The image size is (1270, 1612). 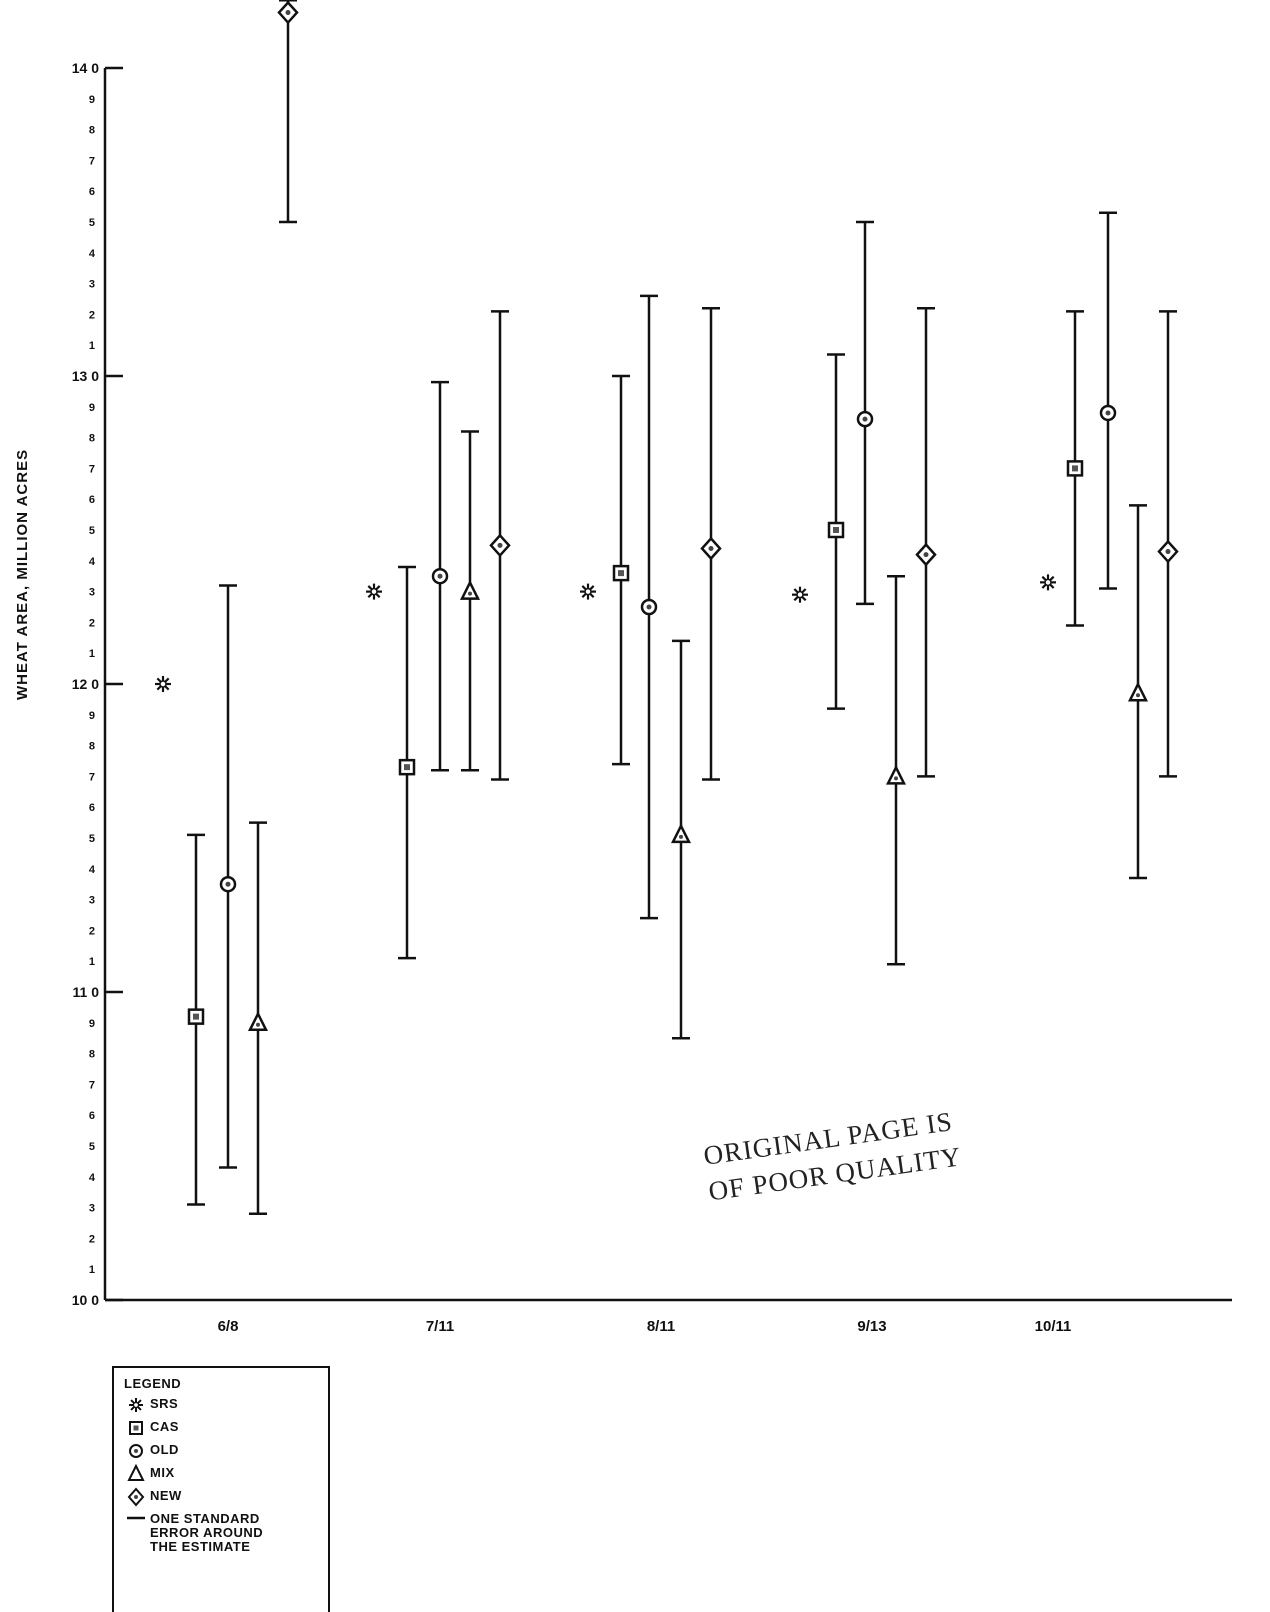 I want to click on legend-label-new: NEW, so click(x=166, y=1495).